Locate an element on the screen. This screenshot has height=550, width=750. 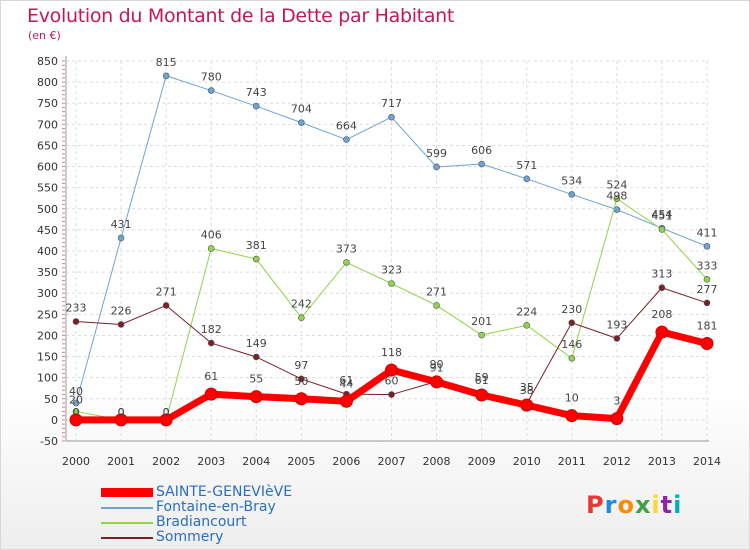
data-label-series-2: 201 is located at coordinates (481, 321).